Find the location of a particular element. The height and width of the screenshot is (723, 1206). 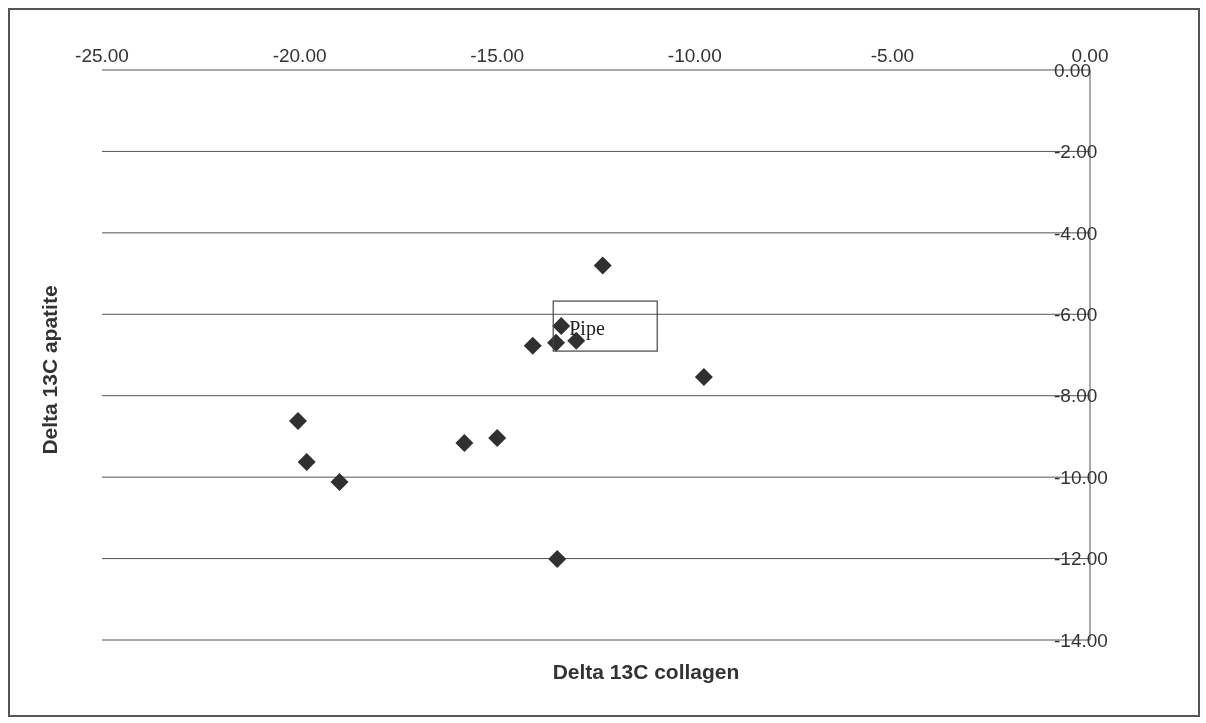

y-tick-label: -4.00 is located at coordinates (1076, 233).